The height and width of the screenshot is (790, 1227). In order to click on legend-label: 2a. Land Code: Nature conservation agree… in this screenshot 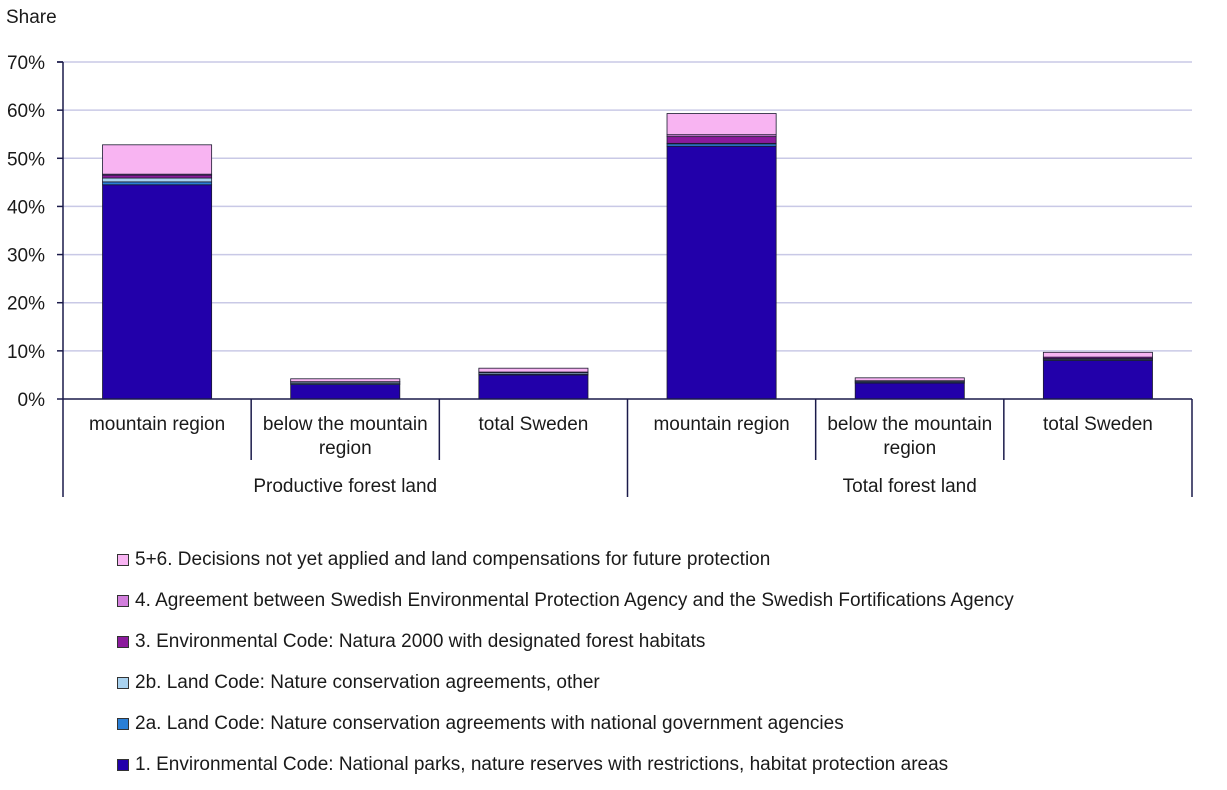, I will do `click(489, 723)`.